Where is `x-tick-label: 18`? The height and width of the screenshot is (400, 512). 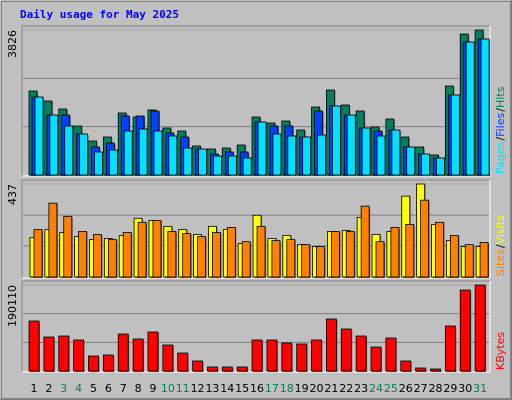
x-tick-label: 18 is located at coordinates (287, 388).